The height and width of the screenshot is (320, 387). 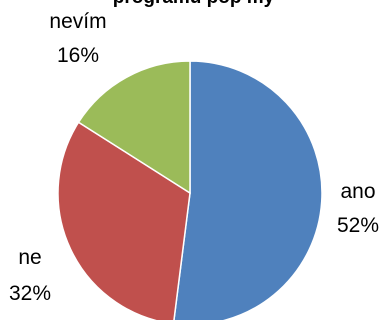 I want to click on slice-label-ne: ne, so click(x=29, y=257).